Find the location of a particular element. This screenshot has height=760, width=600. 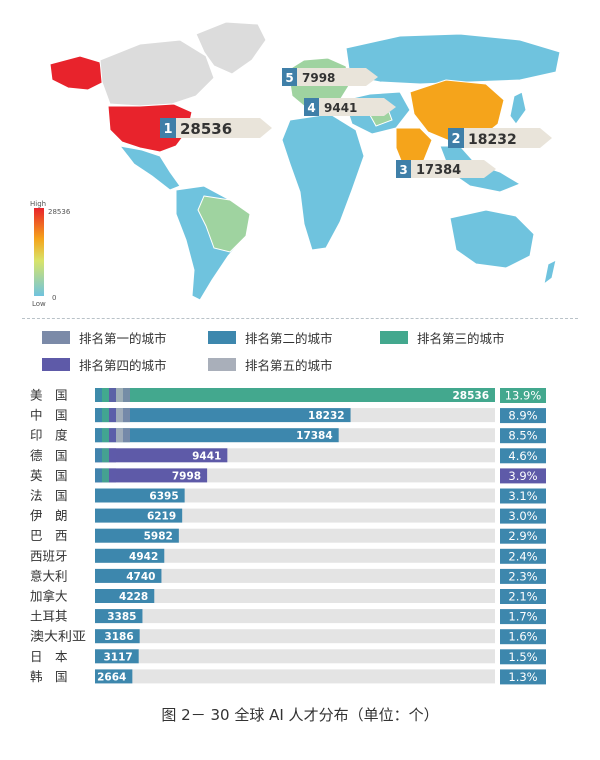

bar-row: 日 本 3117 1.5% is located at coordinates (288, 657).